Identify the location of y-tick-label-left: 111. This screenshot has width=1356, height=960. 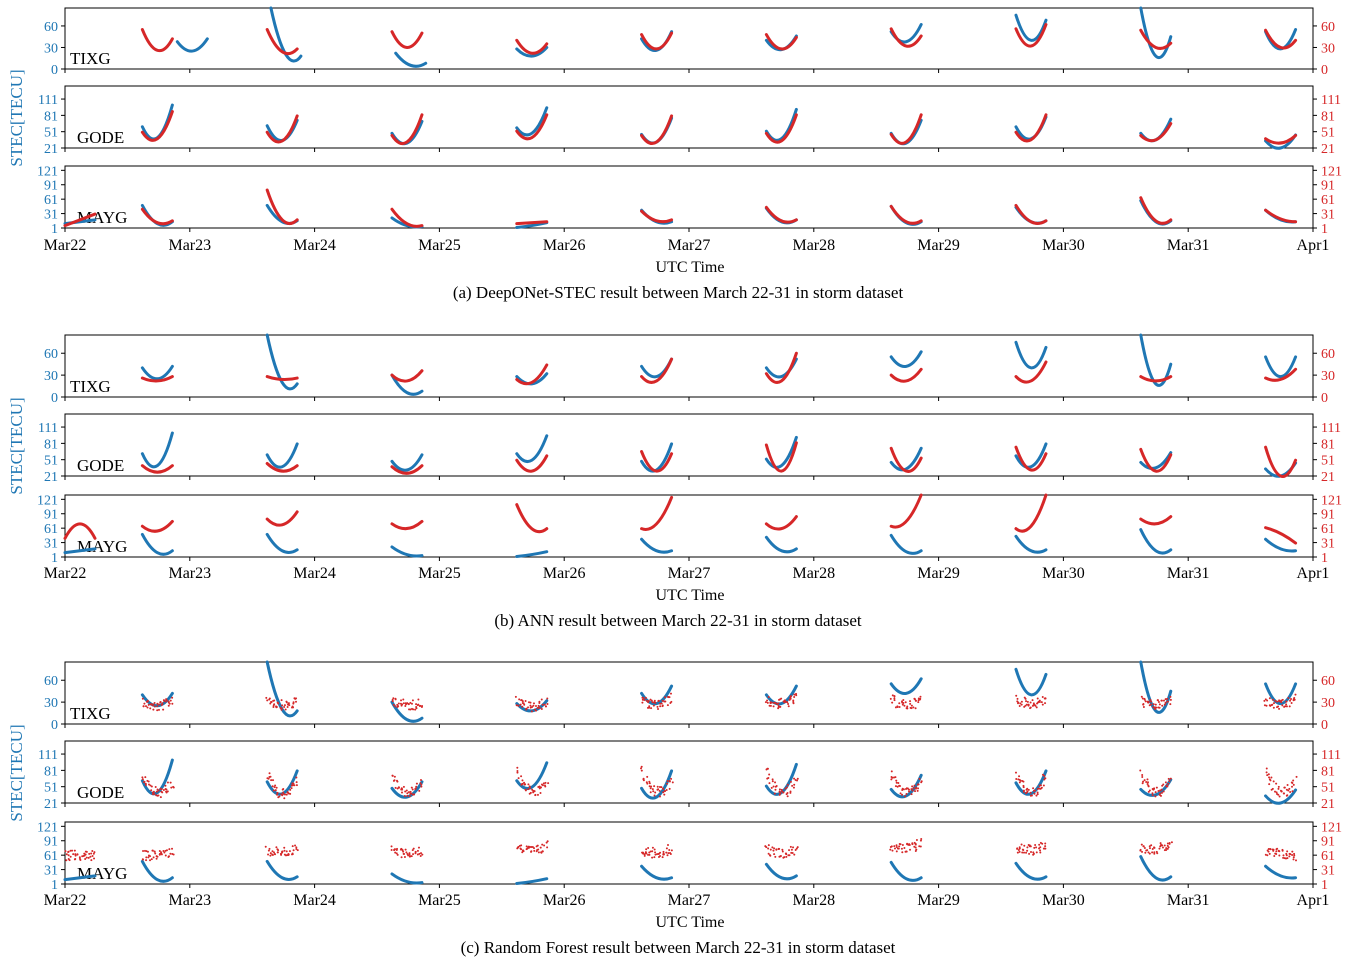
(48, 428).